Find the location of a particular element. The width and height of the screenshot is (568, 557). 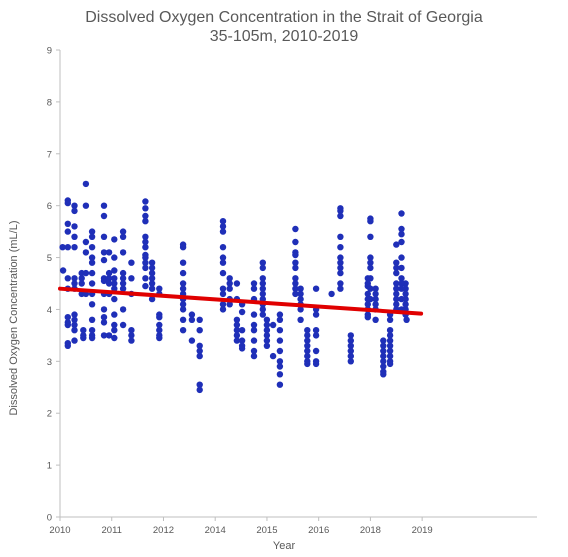

y-tick-label: 8 is located at coordinates (49, 102).